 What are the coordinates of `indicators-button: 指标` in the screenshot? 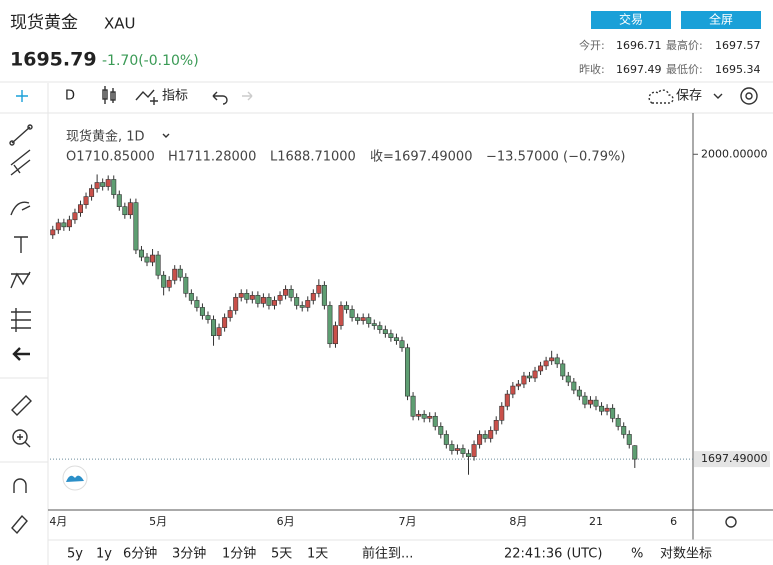 It's located at (175, 96).